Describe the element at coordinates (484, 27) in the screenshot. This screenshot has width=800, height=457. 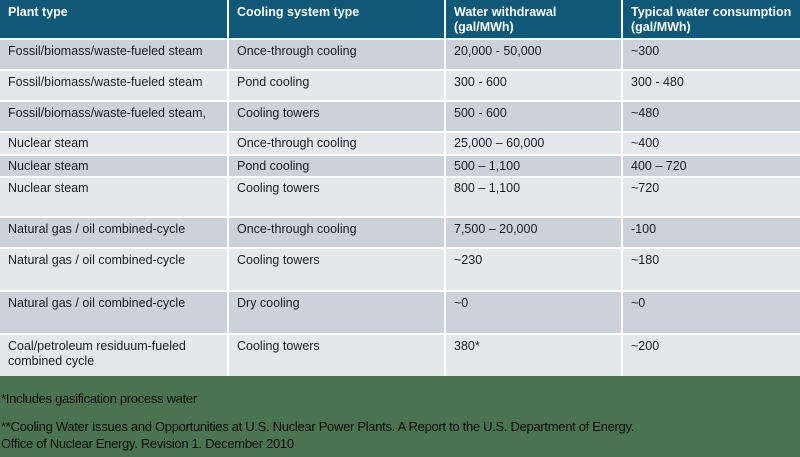
I see `header-water-withdrawal-line2: (gal/MWh)` at that location.